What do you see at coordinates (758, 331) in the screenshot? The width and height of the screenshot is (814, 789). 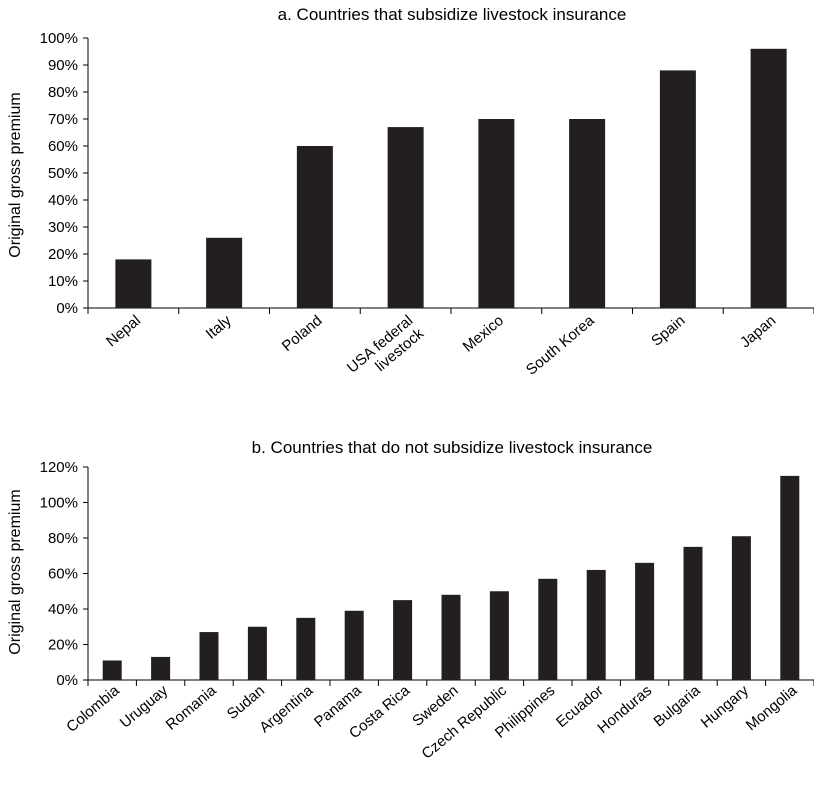 I see `chart-a-category-label: Japan` at bounding box center [758, 331].